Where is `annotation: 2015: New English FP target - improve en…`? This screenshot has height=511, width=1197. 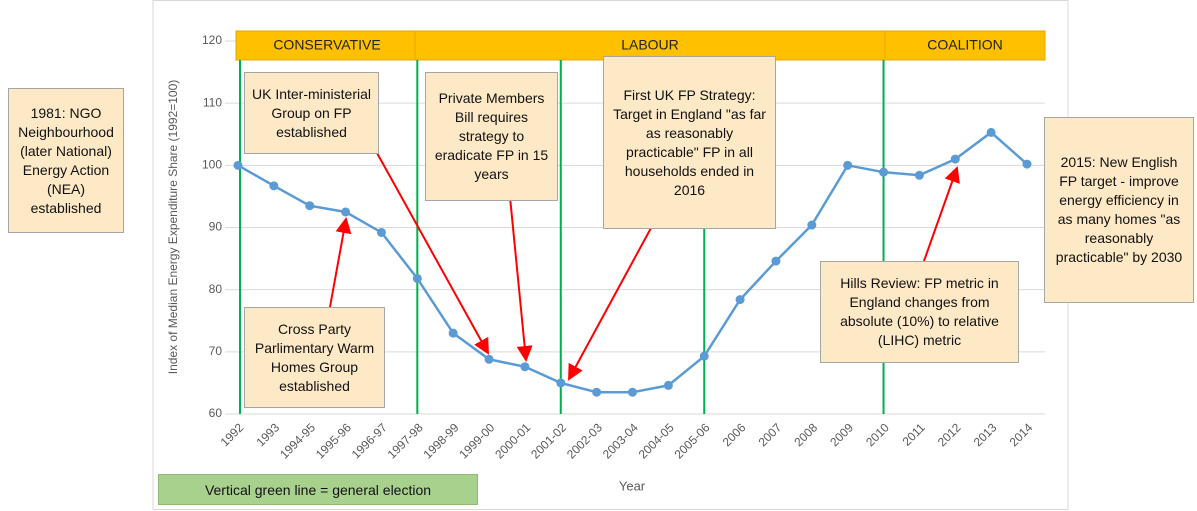 annotation: 2015: New English FP target - improve en… is located at coordinates (1119, 210).